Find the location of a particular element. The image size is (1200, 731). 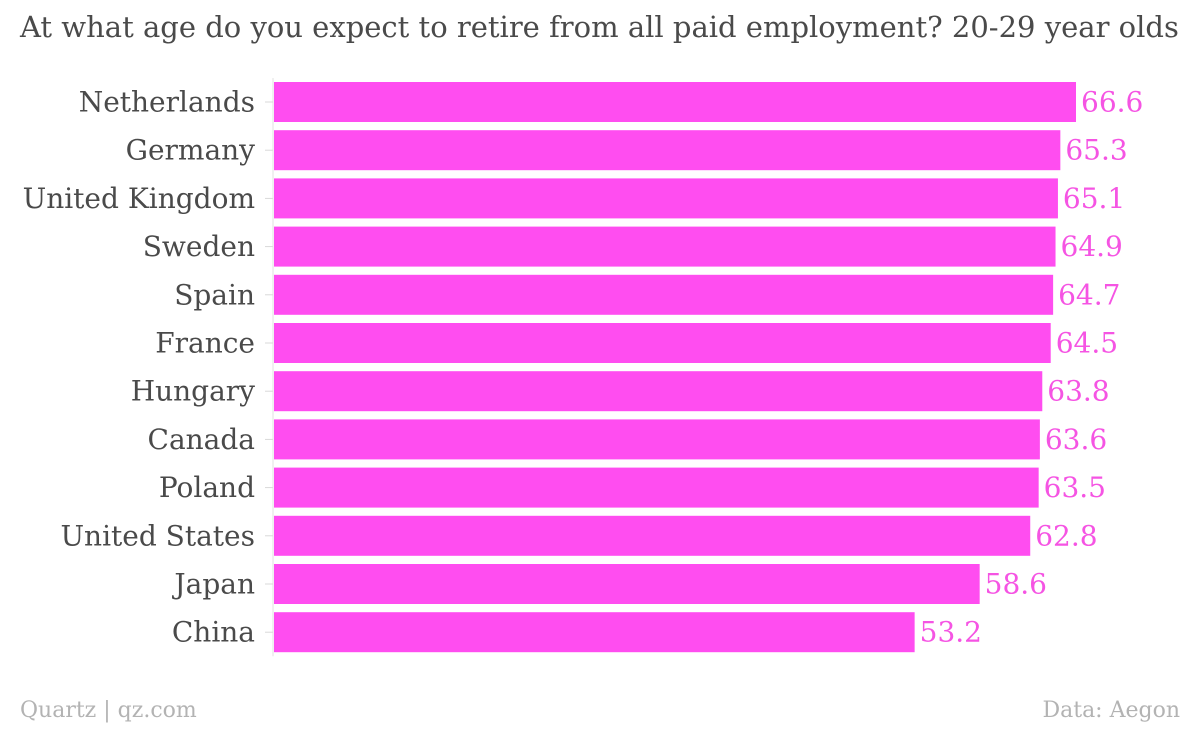

bar-poland is located at coordinates (656, 487).